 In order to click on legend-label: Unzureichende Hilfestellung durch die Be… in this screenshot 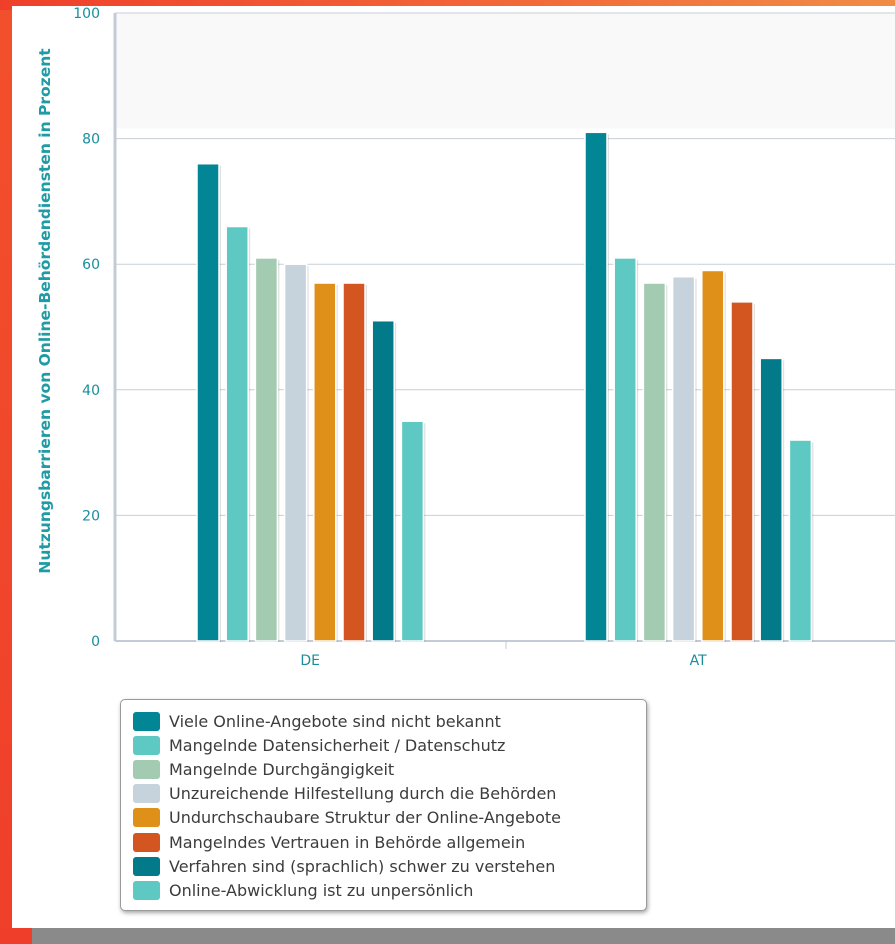, I will do `click(363, 794)`.